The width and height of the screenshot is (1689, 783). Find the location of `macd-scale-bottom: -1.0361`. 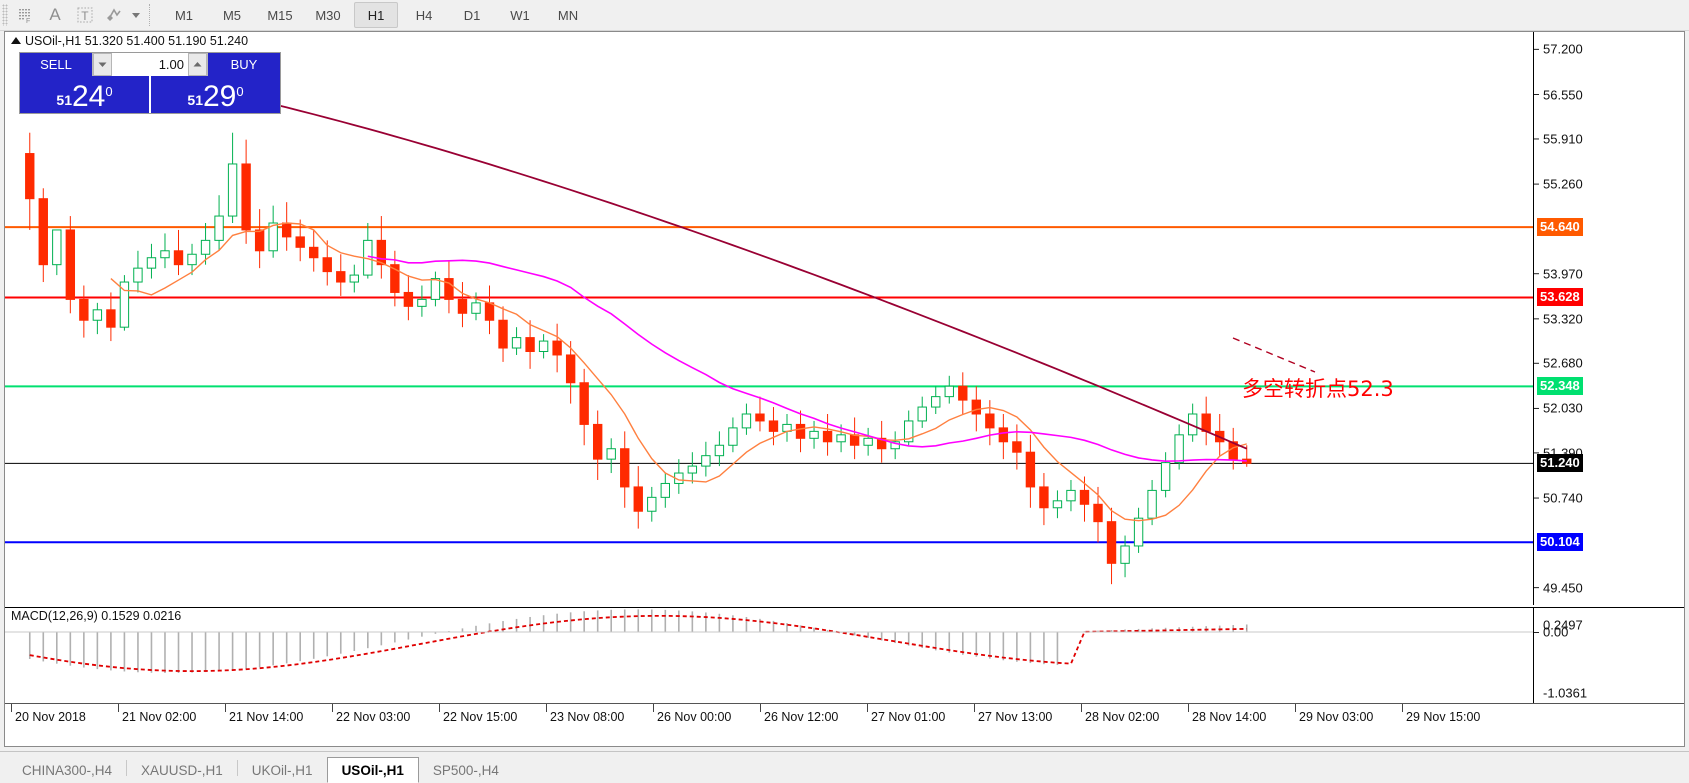

macd-scale-bottom: -1.0361 is located at coordinates (1565, 693).